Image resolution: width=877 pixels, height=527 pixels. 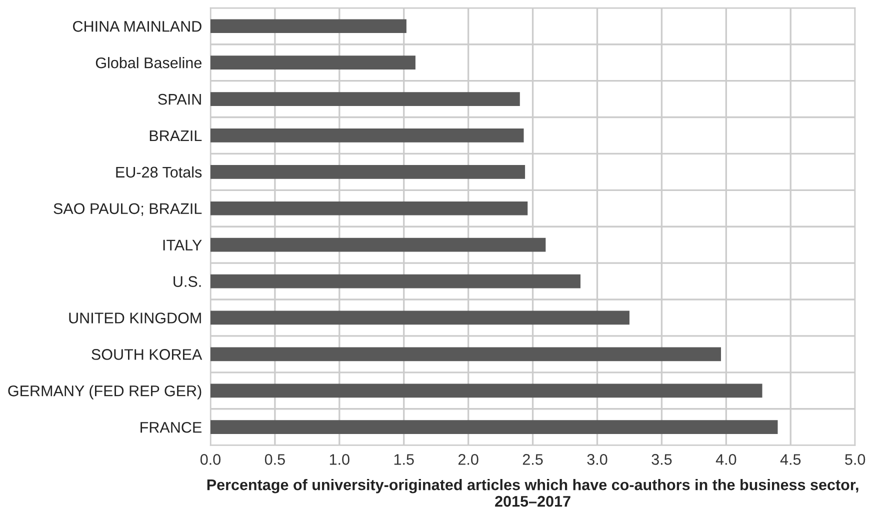 I want to click on y-tick-label: SPAIN, so click(x=179, y=99).